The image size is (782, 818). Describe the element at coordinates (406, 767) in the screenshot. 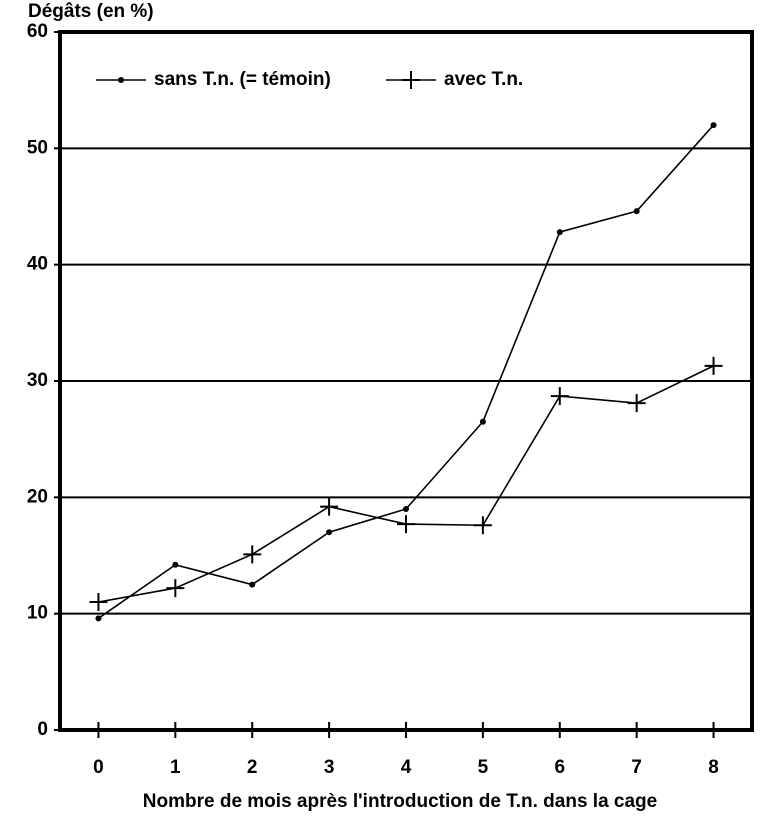

I see `x-tick-label: 4` at that location.